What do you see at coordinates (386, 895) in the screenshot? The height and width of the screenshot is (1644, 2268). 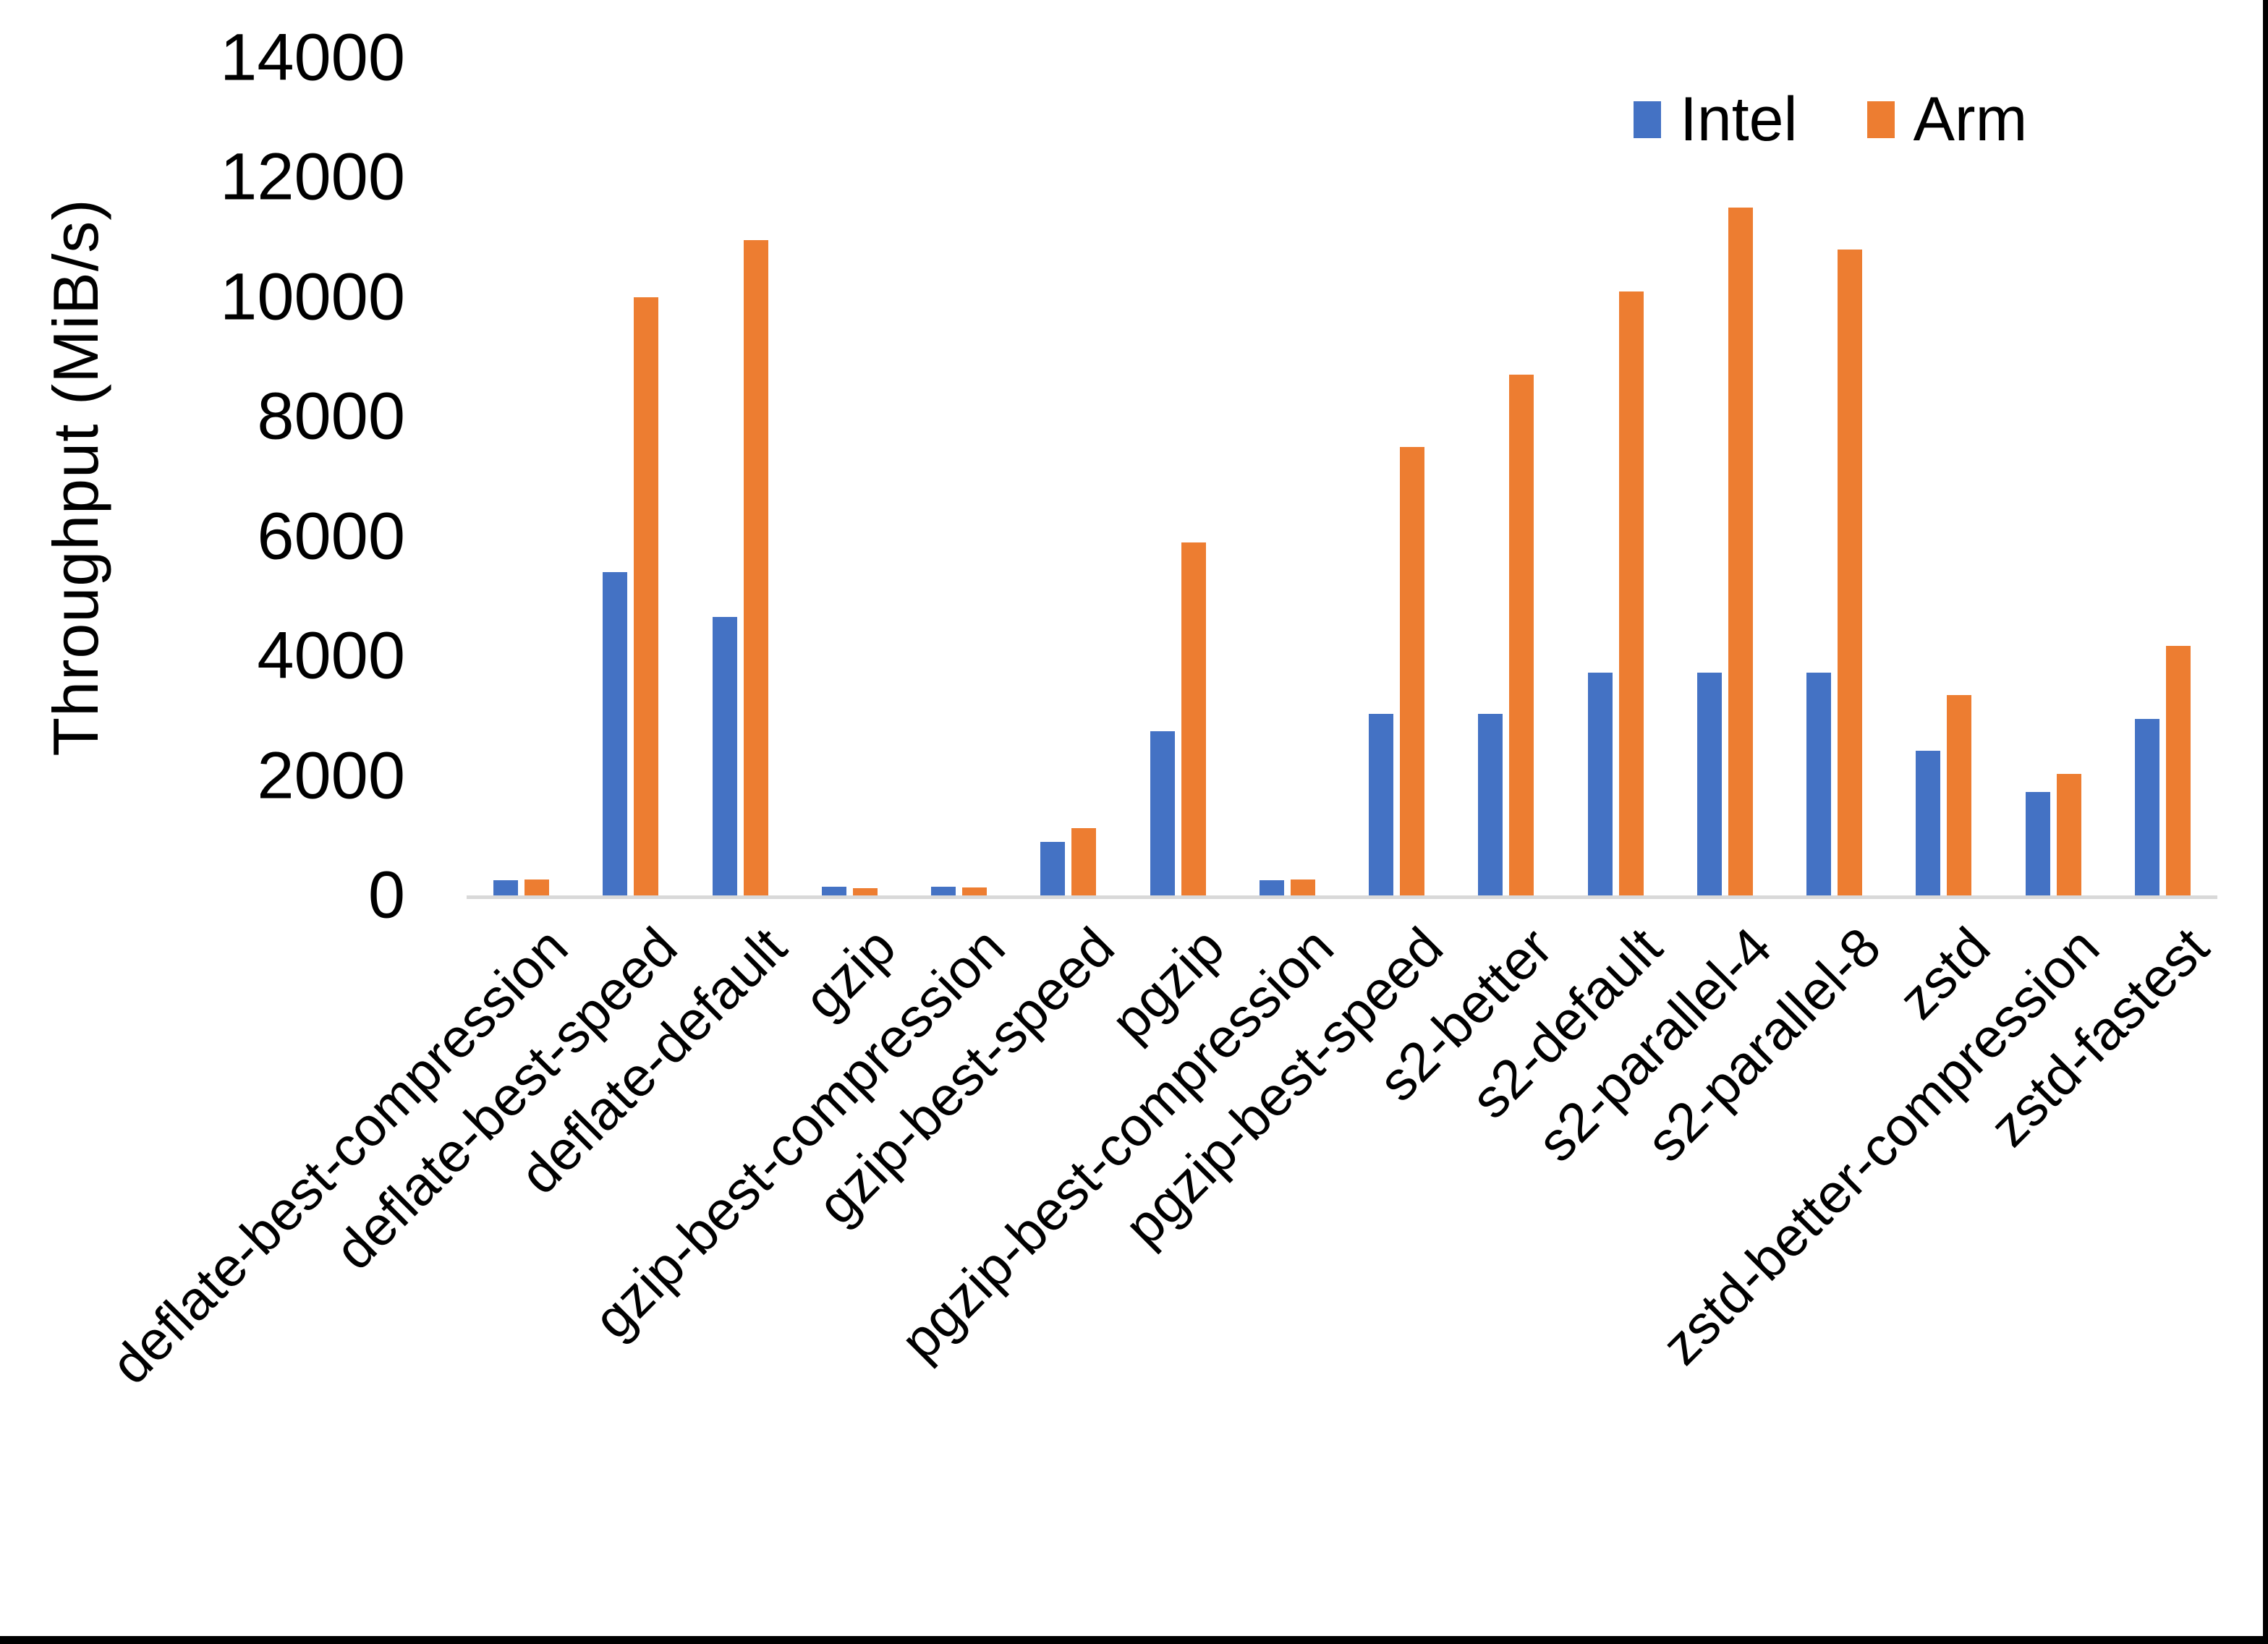 I see `y-tick-label-0: 0` at bounding box center [386, 895].